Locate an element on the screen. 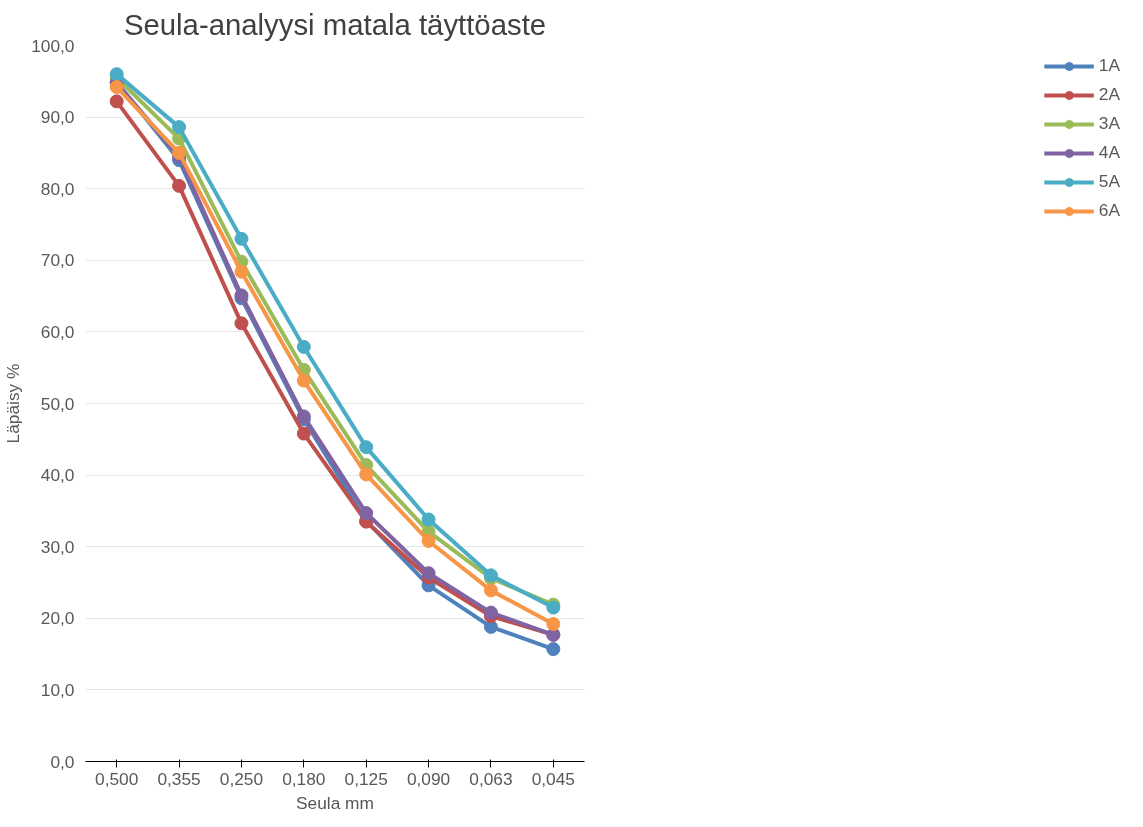 This screenshot has height=827, width=1143. x-axis-title: Seula mm is located at coordinates (335, 802).